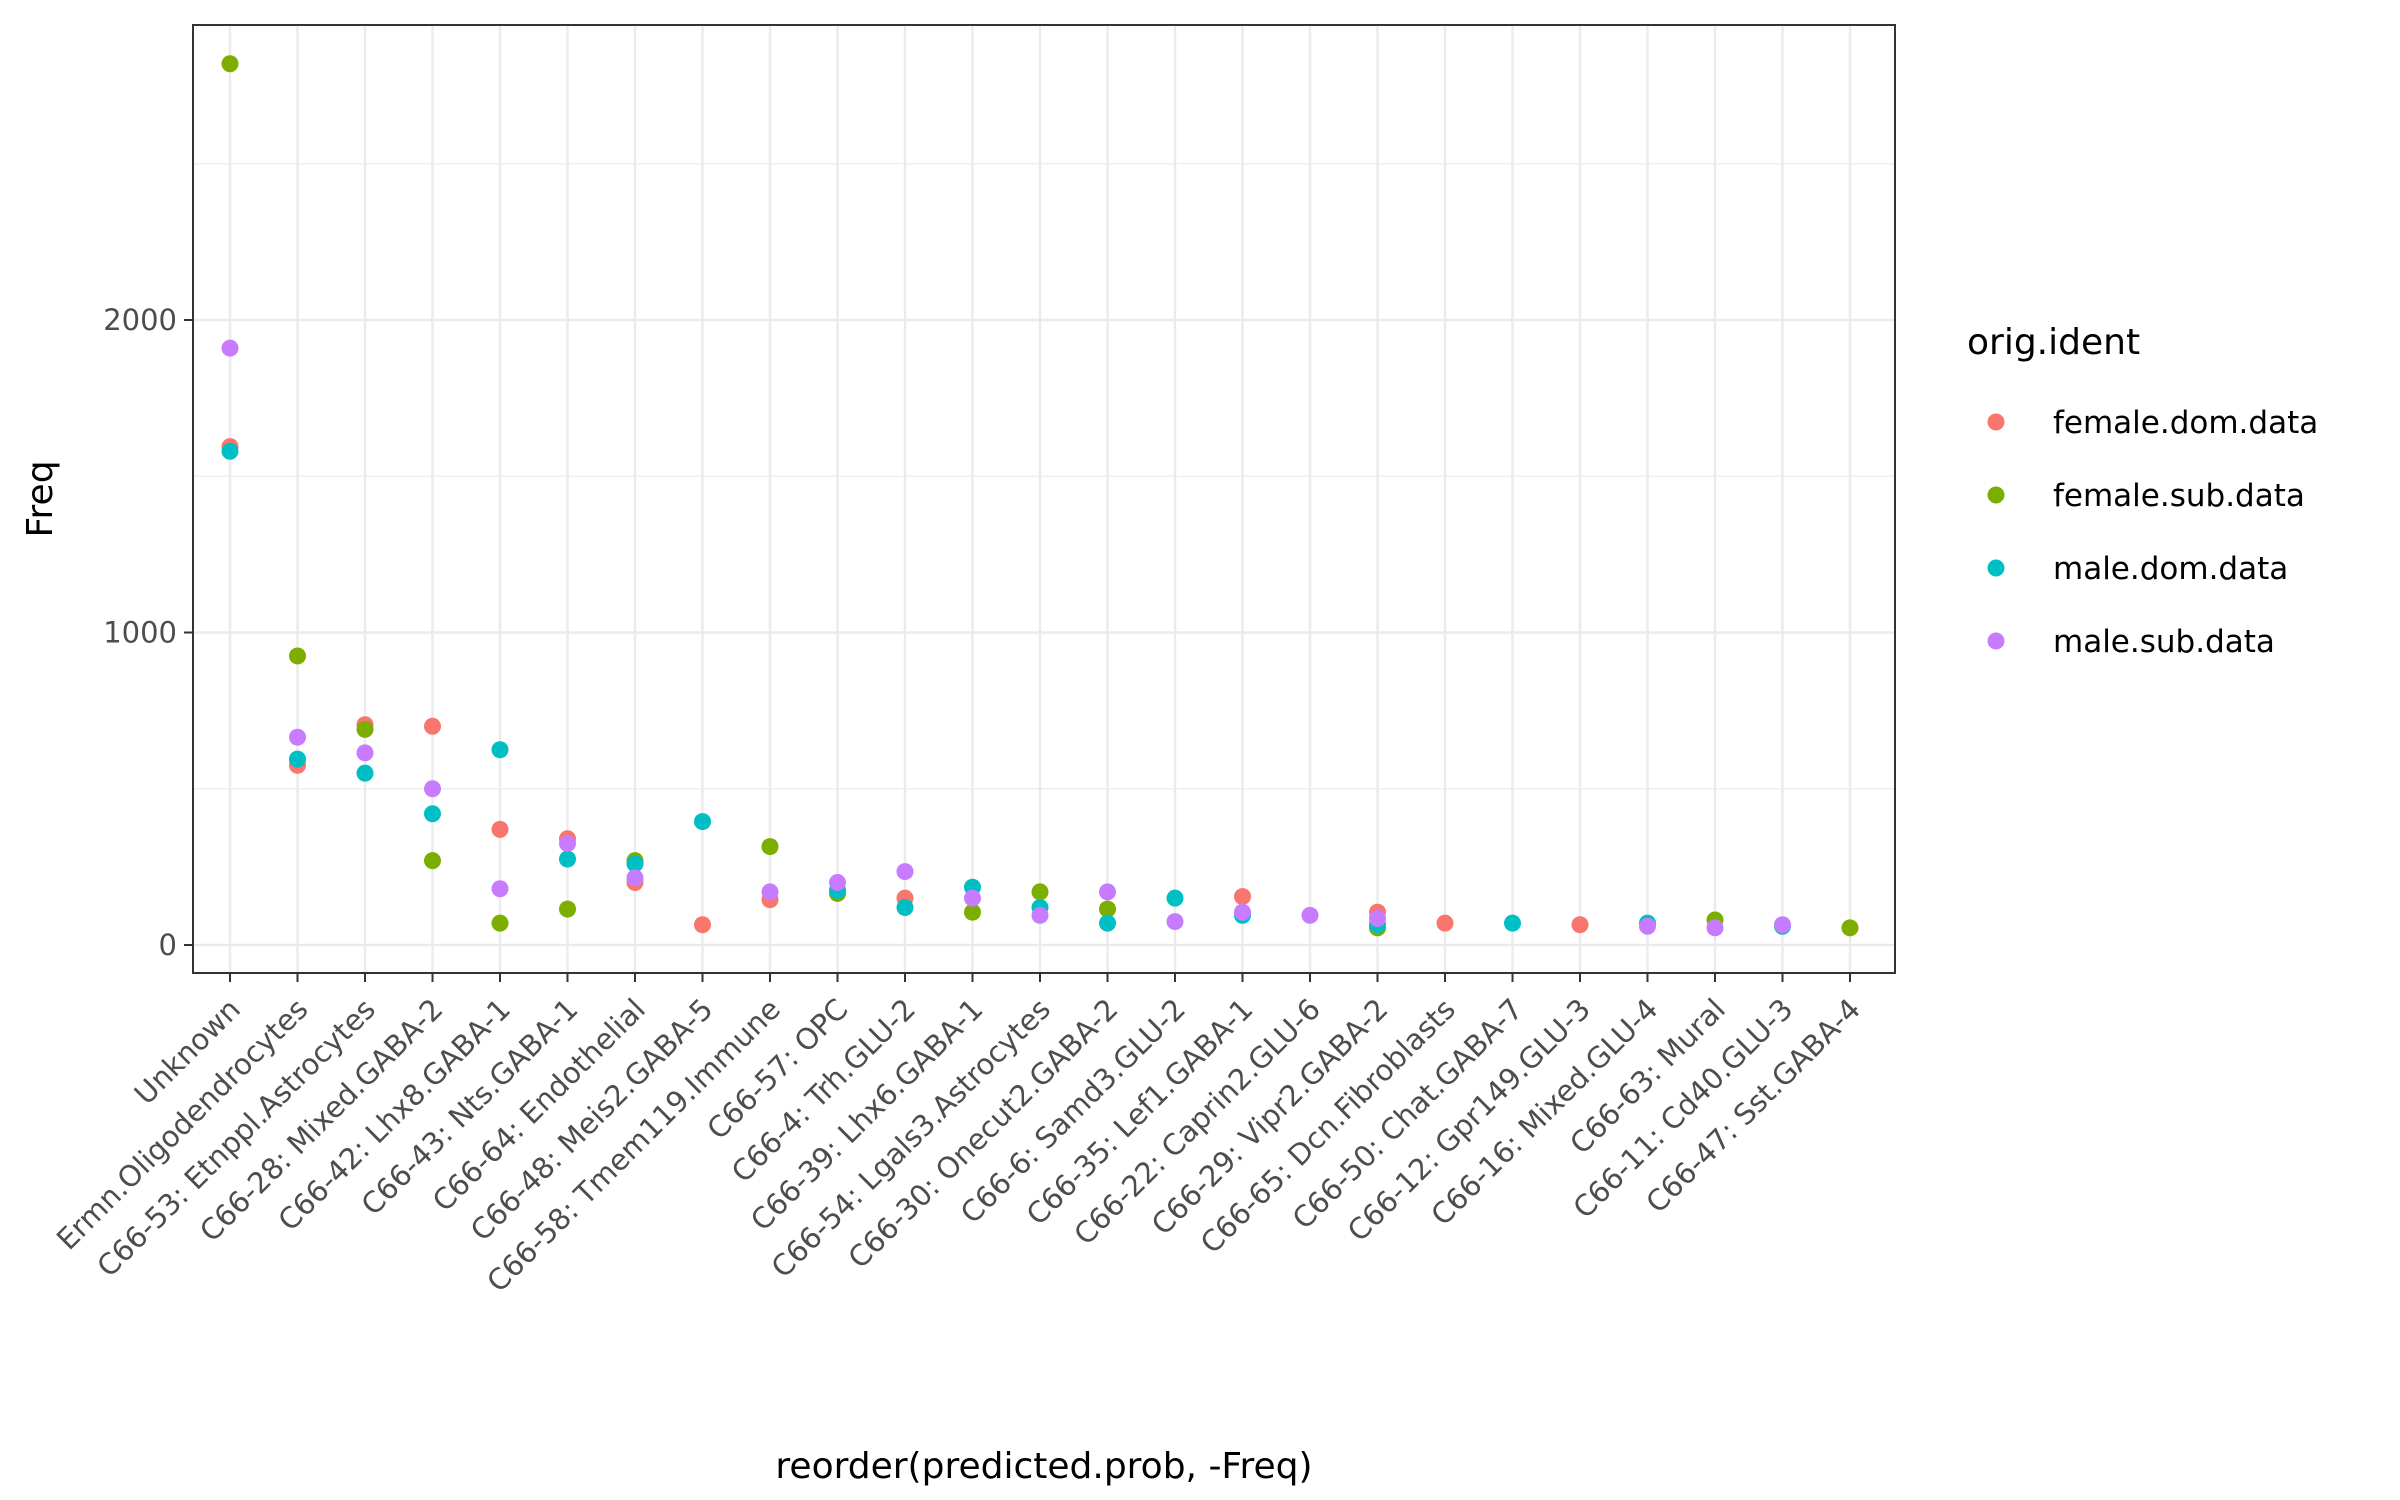 This screenshot has height=1500, width=2400. Describe the element at coordinates (40, 498) in the screenshot. I see `y-axis-title: Freq` at that location.